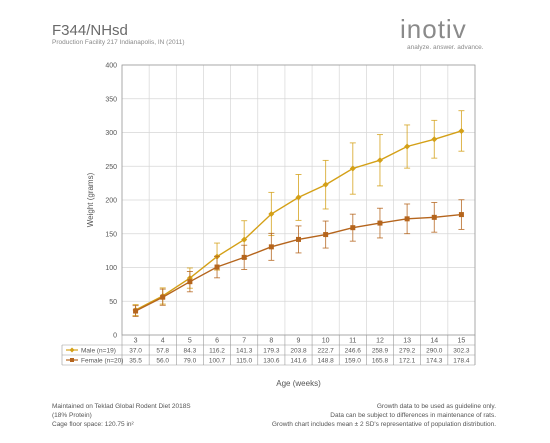 The width and height of the screenshot is (550, 443). I want to click on data-label: 222.7, so click(326, 351).